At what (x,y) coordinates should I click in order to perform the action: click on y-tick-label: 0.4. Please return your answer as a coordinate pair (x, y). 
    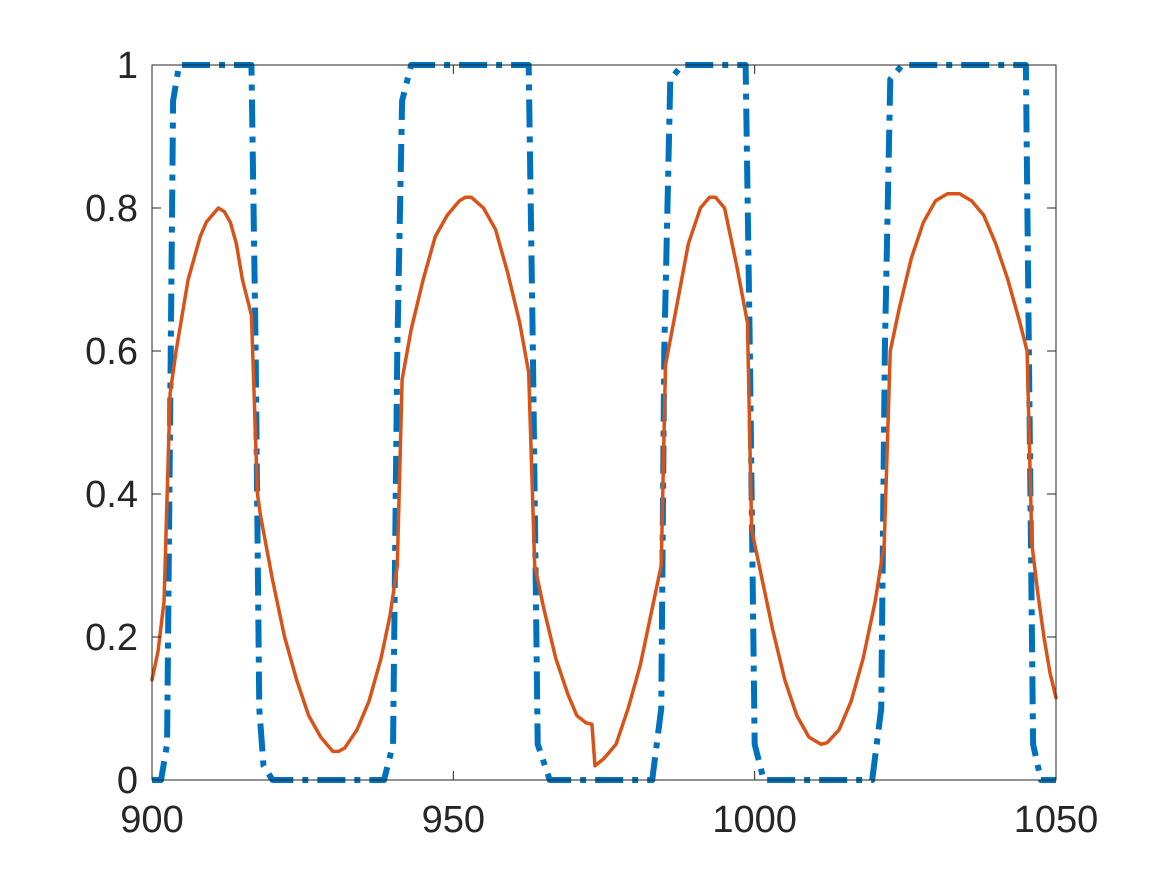
    Looking at the image, I should click on (111, 495).